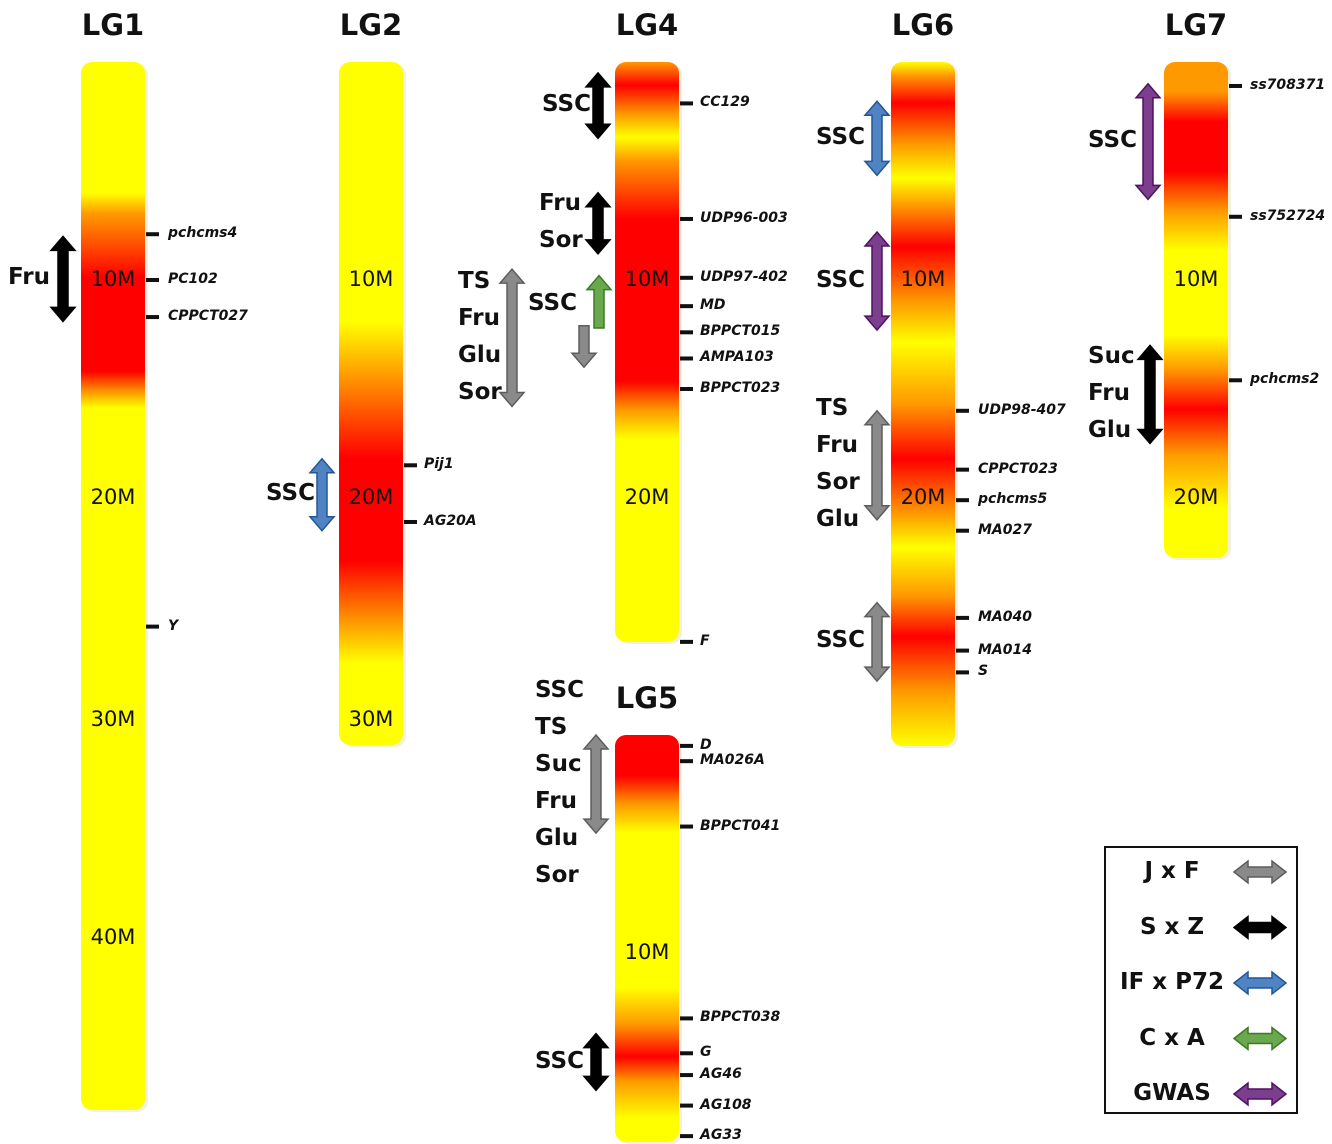  I want to click on population-legend: J x F S x Z IF x P72 C x A GWAS, so click(1201, 980).